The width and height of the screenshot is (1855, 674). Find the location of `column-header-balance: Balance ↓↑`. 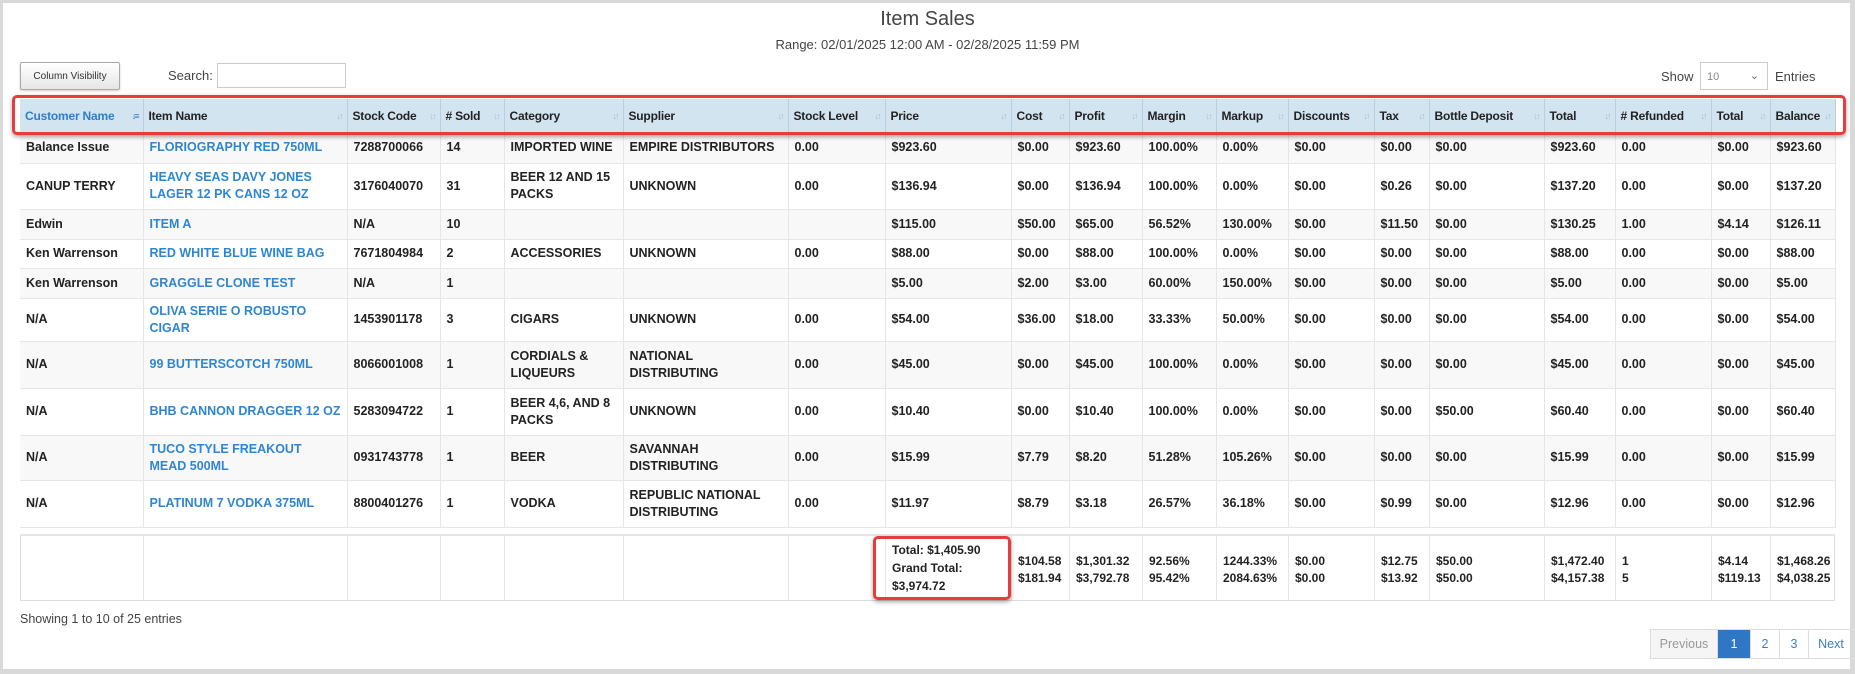

column-header-balance: Balance ↓↑ is located at coordinates (1803, 115).